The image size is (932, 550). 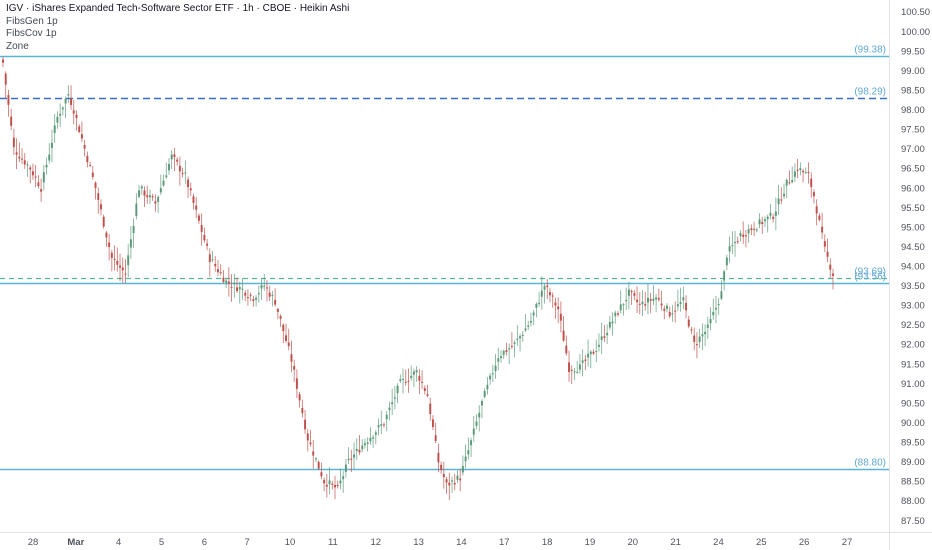 What do you see at coordinates (913, 267) in the screenshot?
I see `y-tick-label: 94.00` at bounding box center [913, 267].